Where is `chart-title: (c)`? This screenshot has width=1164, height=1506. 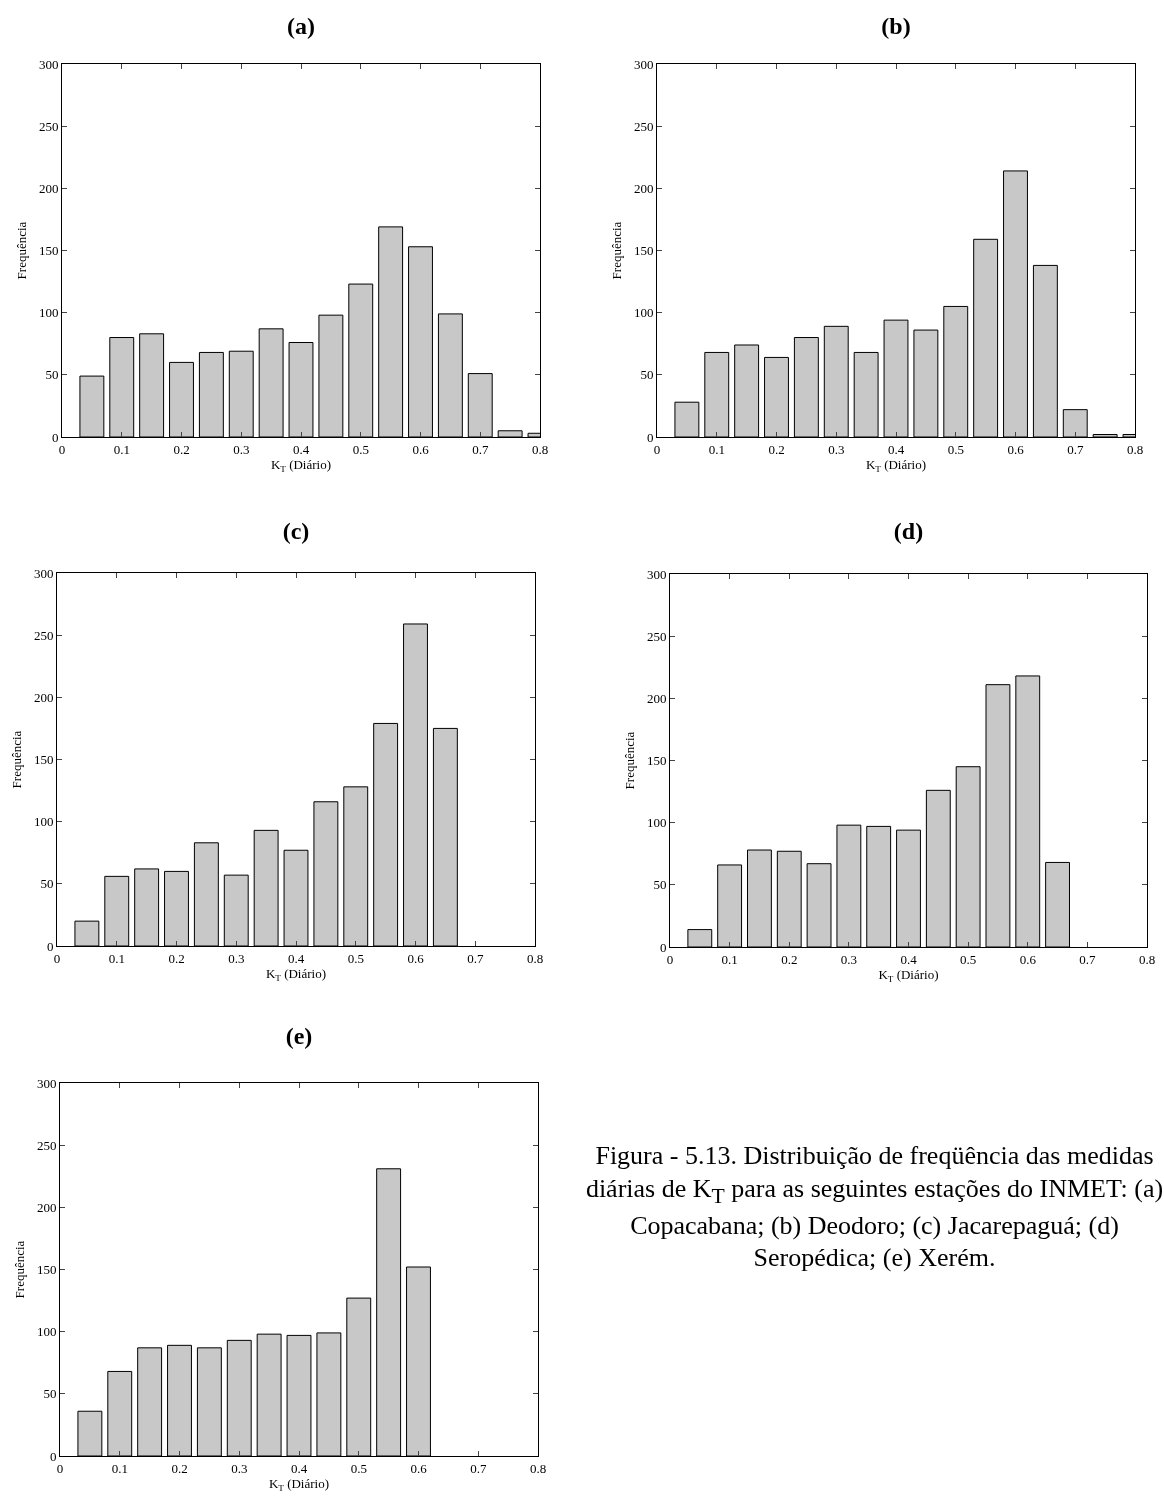
chart-title: (c) is located at coordinates (296, 531).